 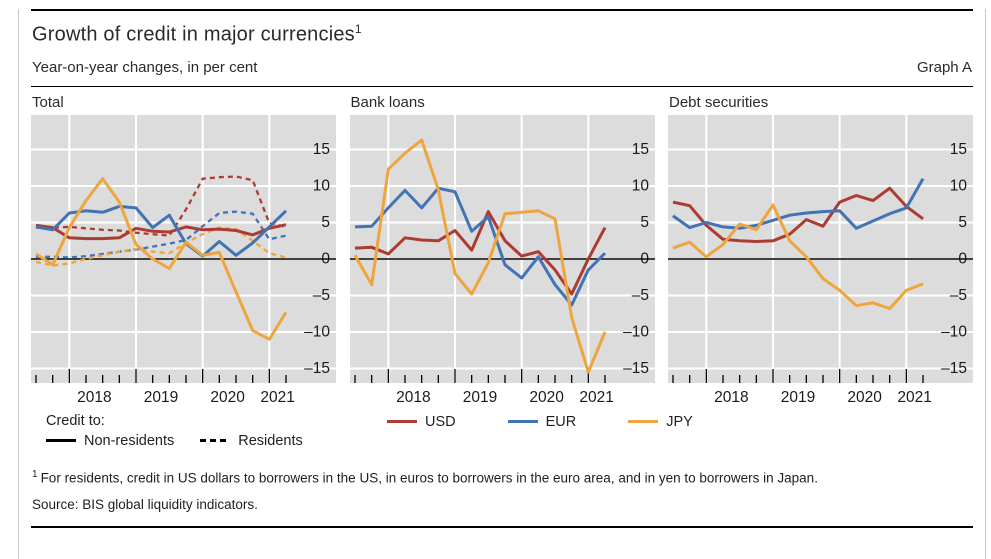 I want to click on legend-eur: EUR, so click(x=542, y=421).